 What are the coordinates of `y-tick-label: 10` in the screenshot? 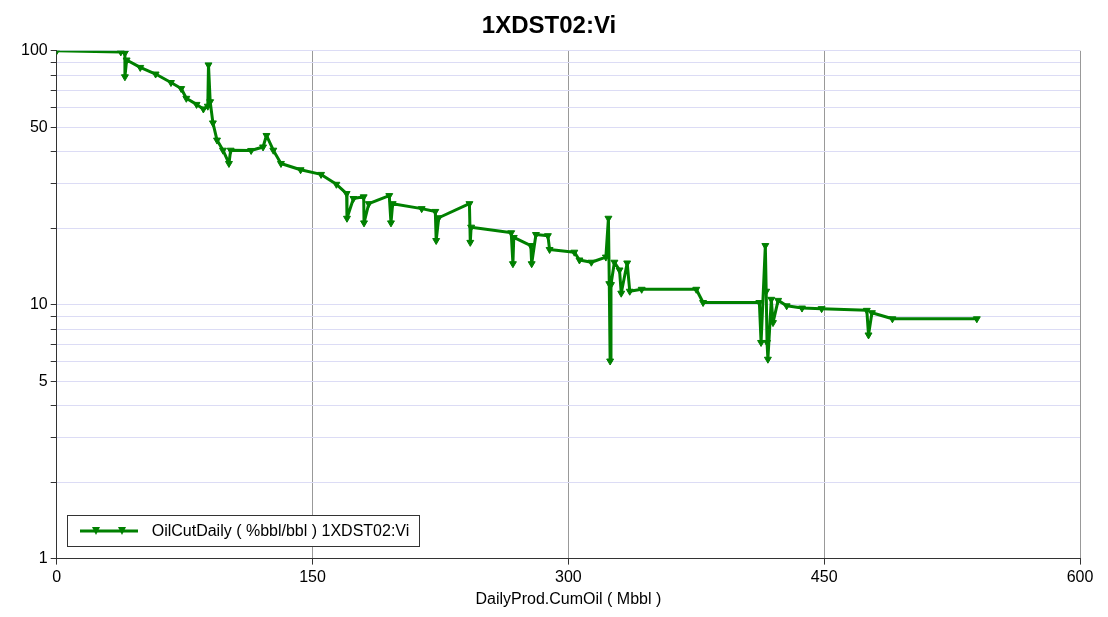 It's located at (38, 304).